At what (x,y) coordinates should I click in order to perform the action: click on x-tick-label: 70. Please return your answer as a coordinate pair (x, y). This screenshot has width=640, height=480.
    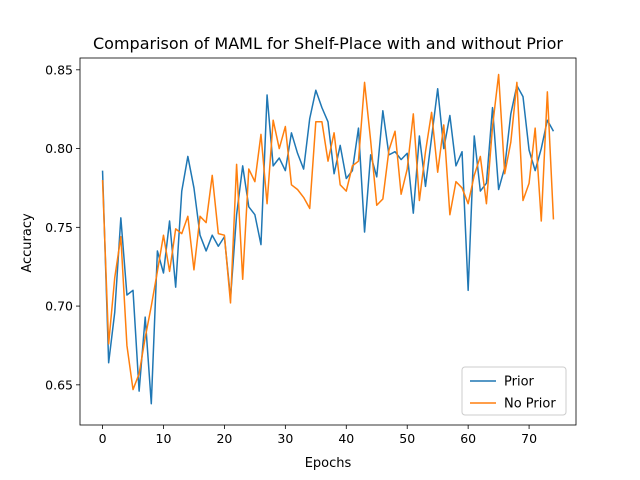
    Looking at the image, I should click on (529, 438).